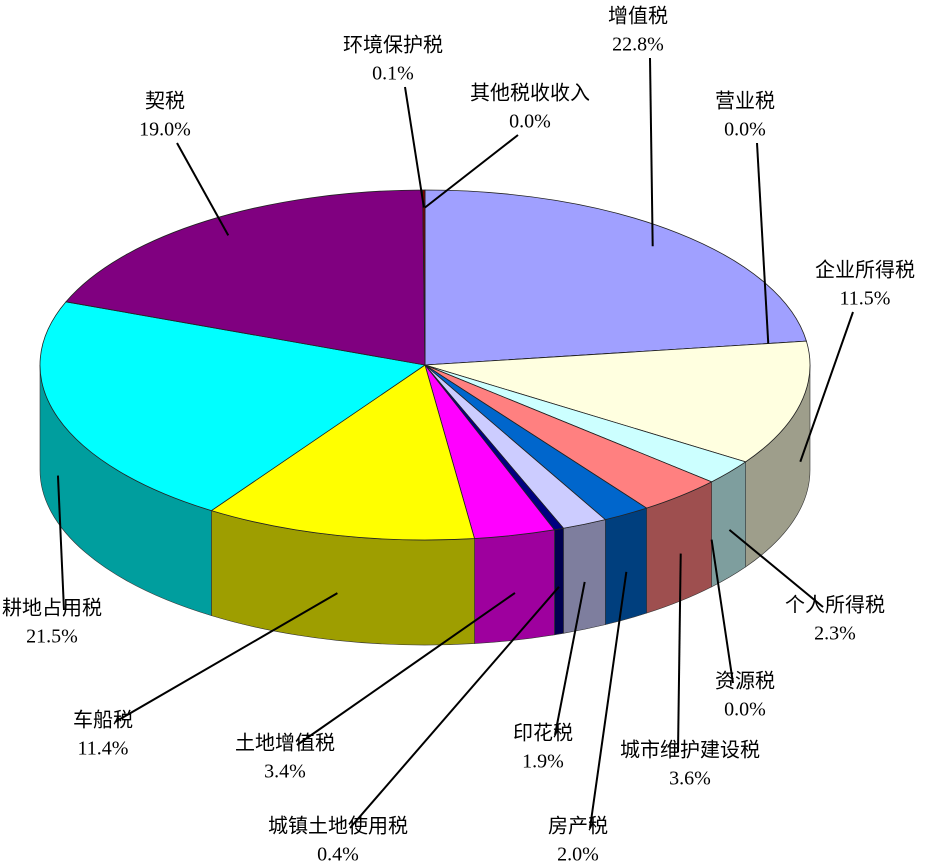 The height and width of the screenshot is (866, 939). I want to click on category-label: 企业所得税, so click(865, 270).